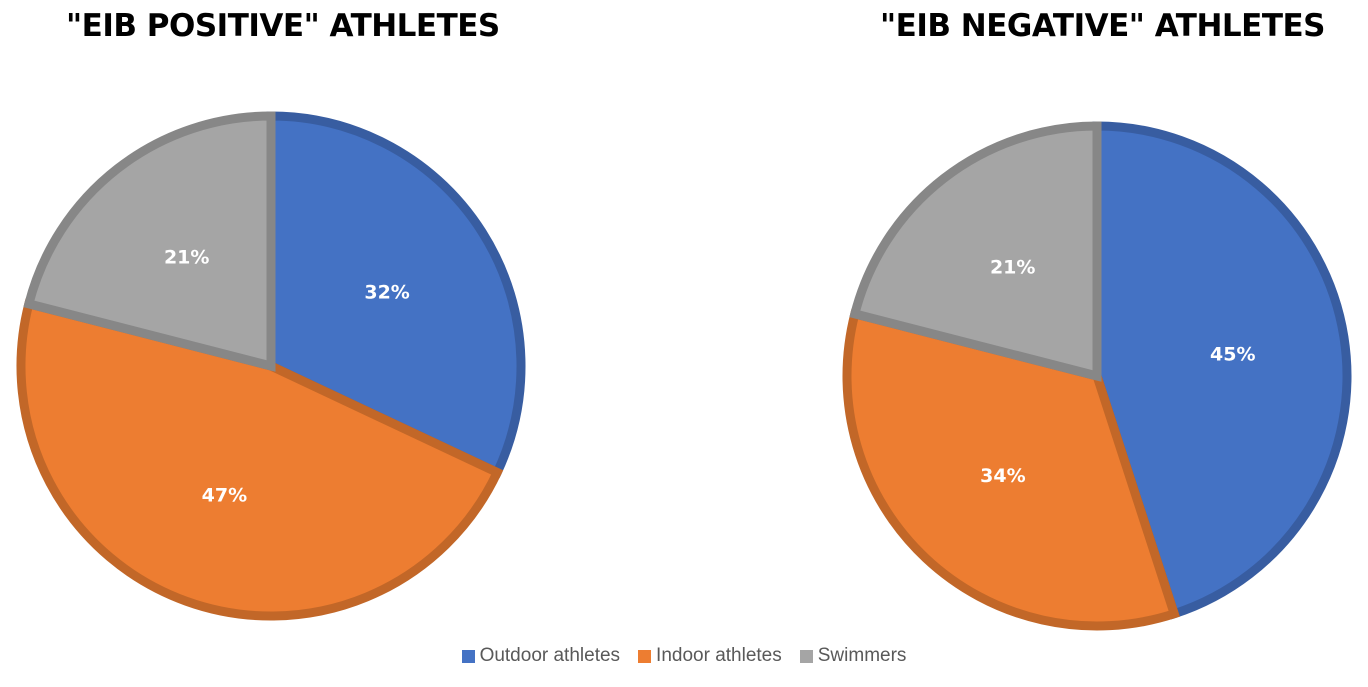  What do you see at coordinates (283, 26) in the screenshot?
I see `chart-title-eib-positive: "EIB POSITIVE" ATHLETES` at bounding box center [283, 26].